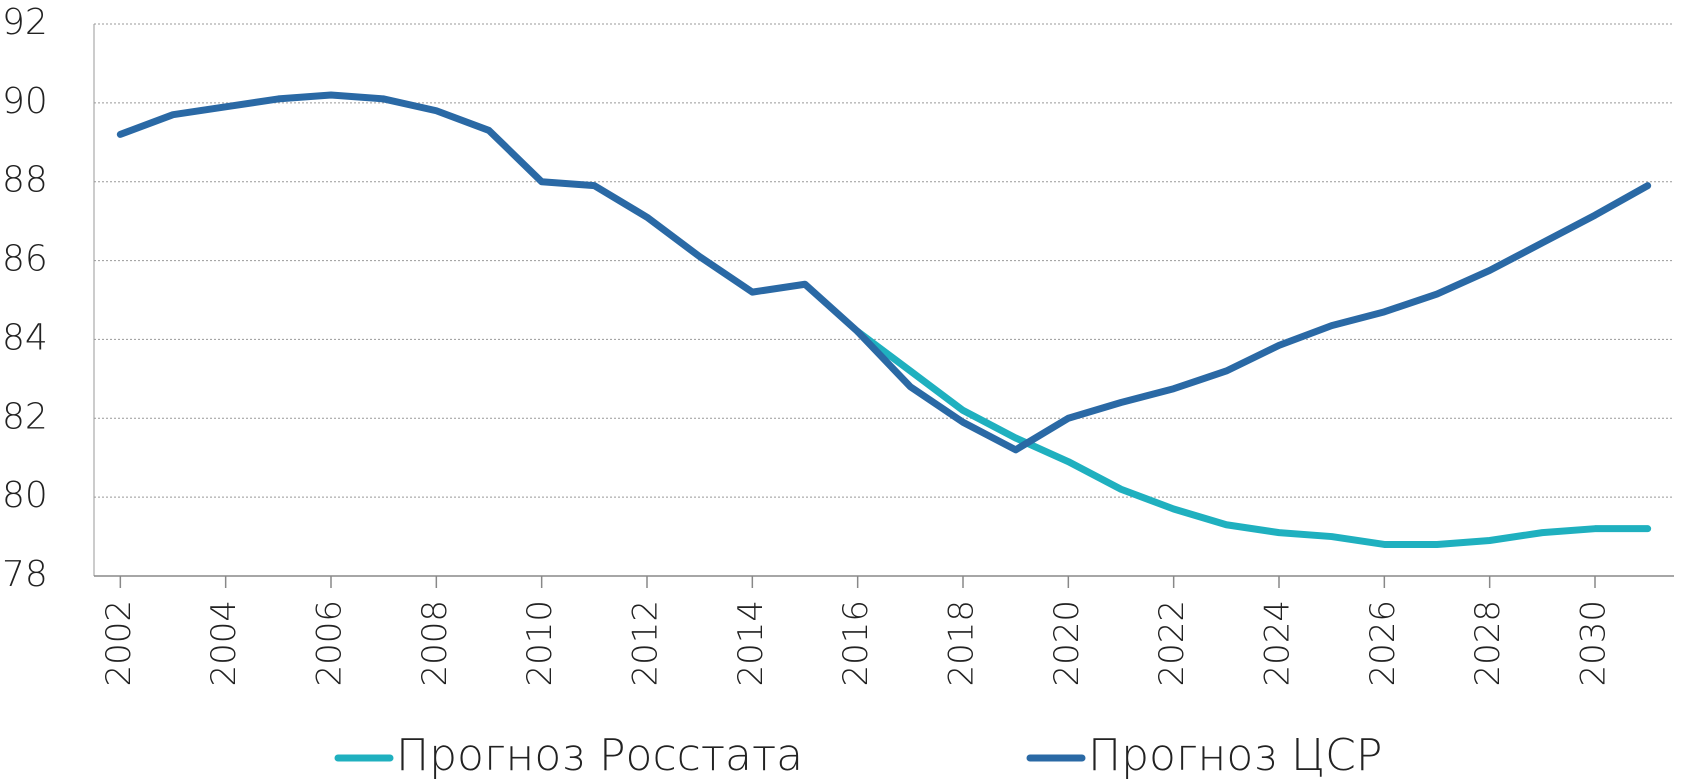 Image resolution: width=1681 pixels, height=783 pixels. I want to click on x-tick-label: 2030, so click(1594, 643).